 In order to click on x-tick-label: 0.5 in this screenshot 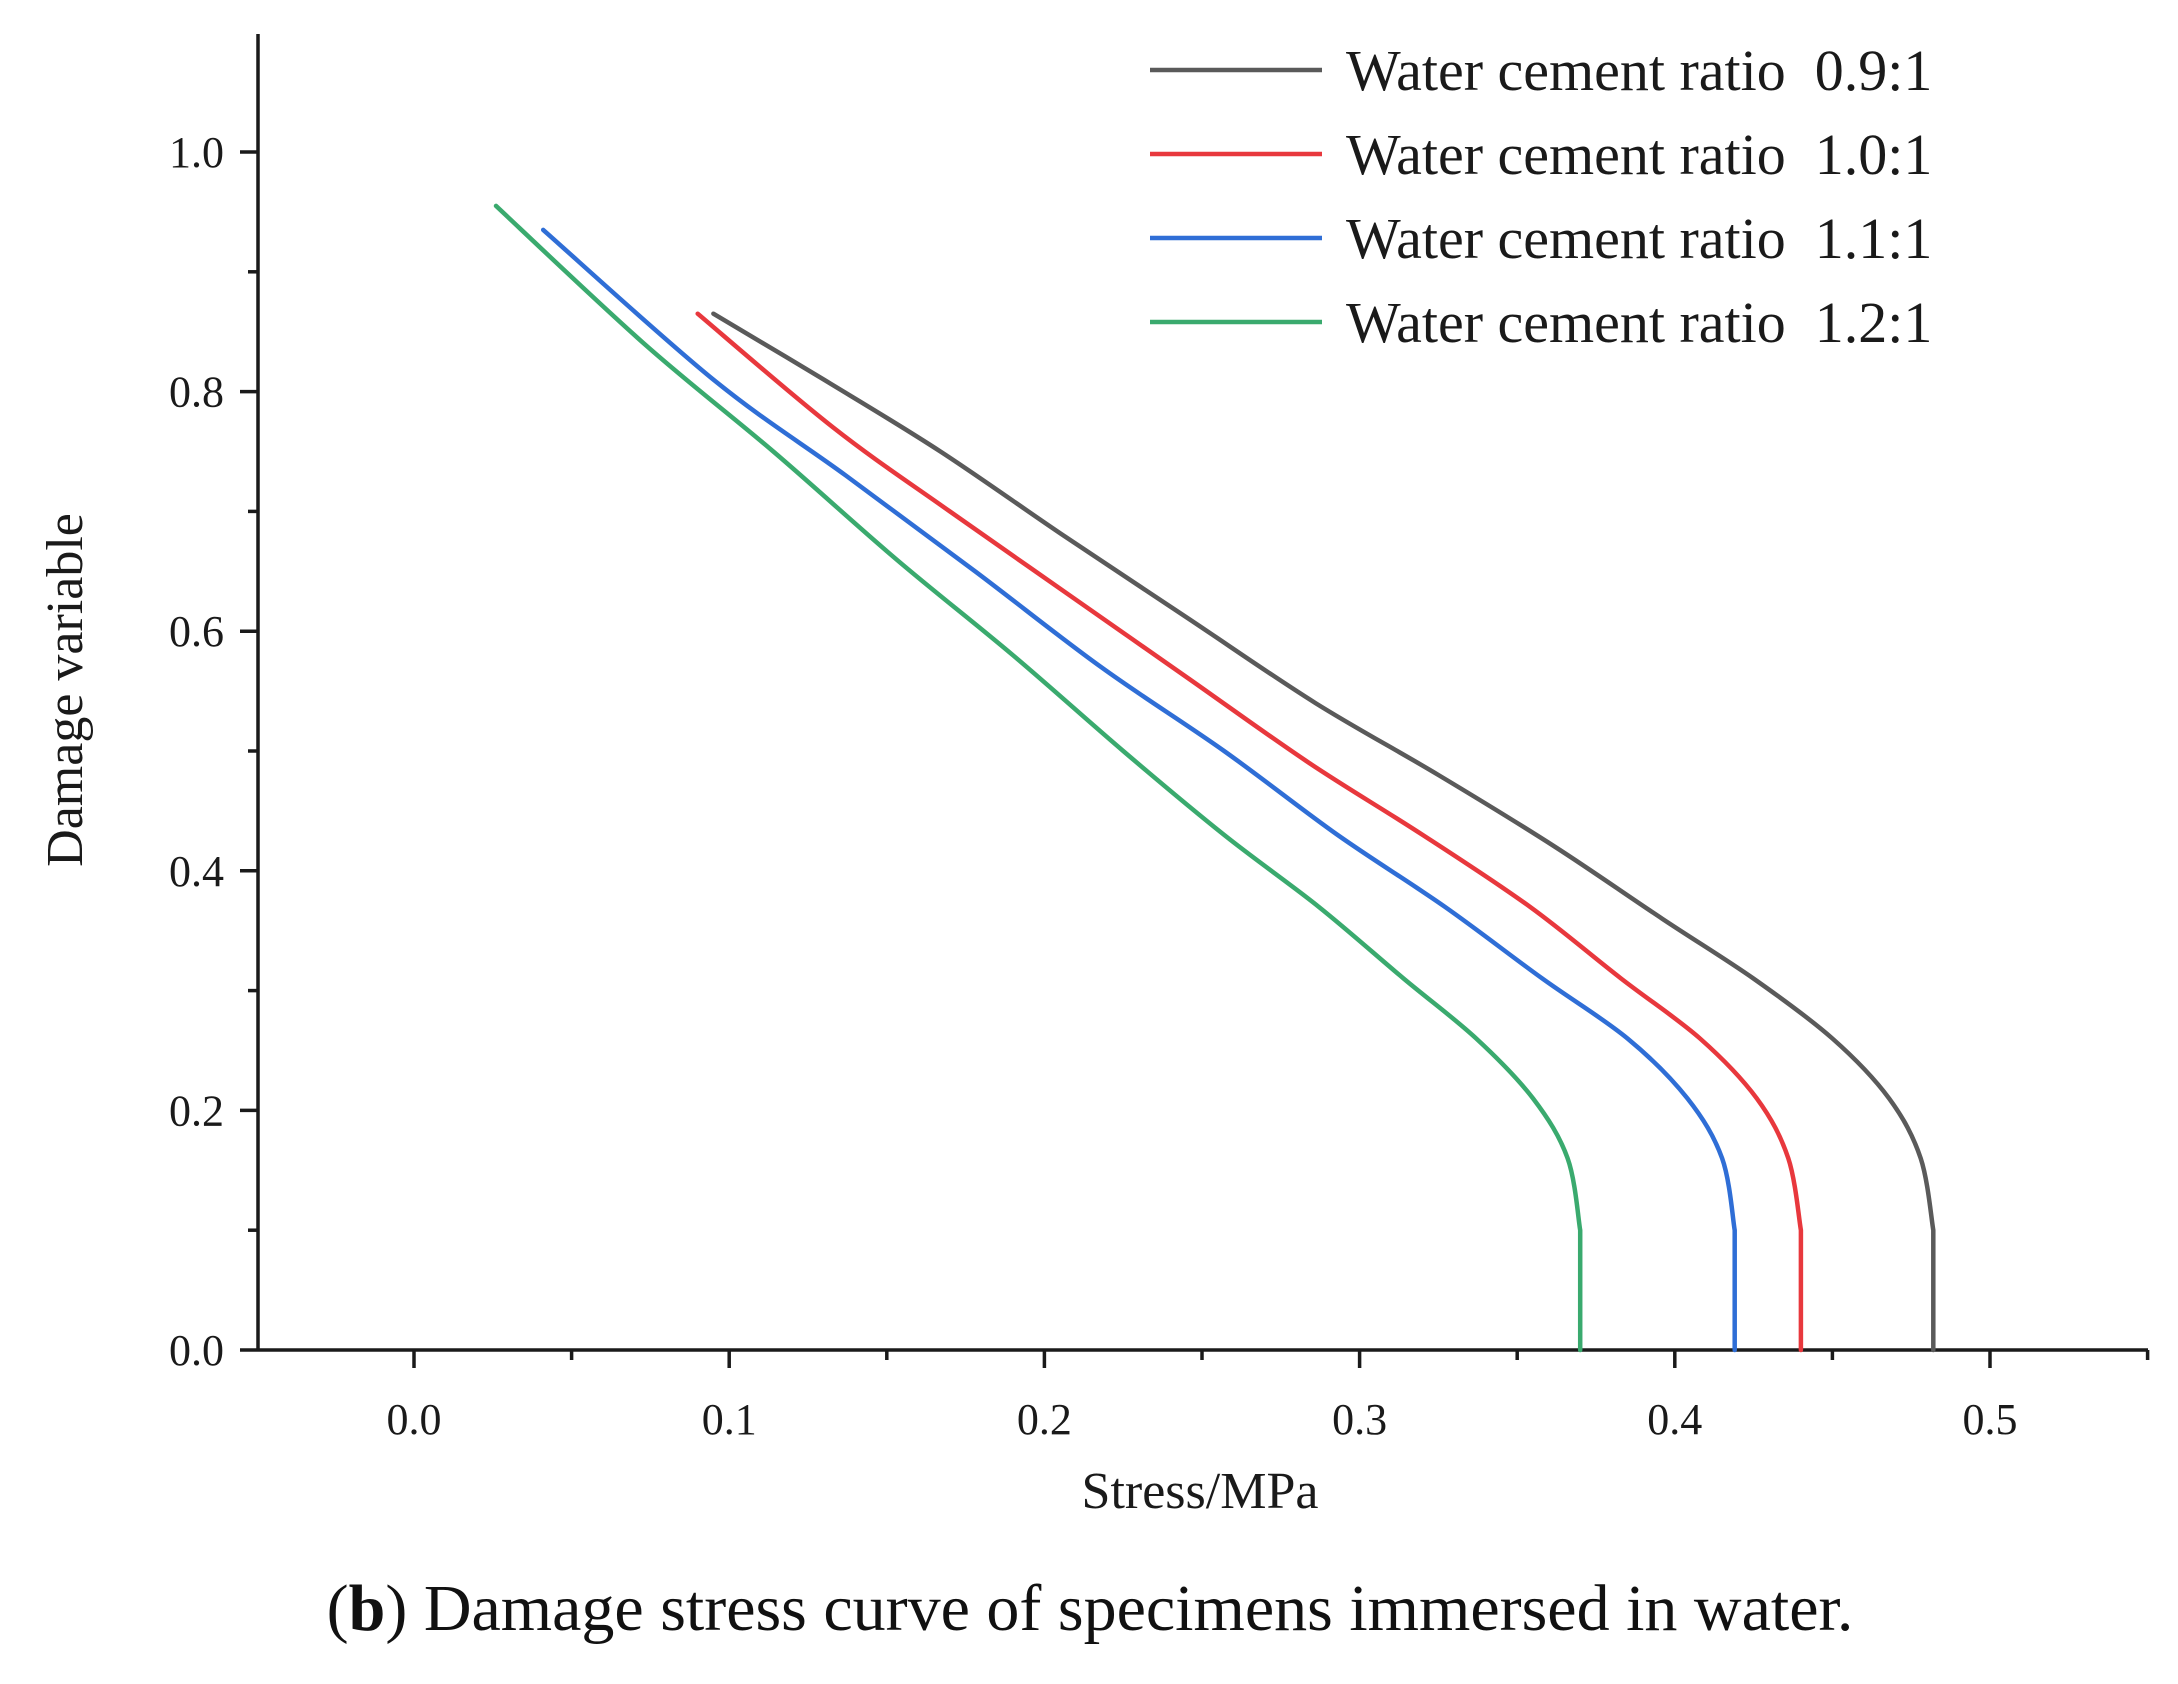, I will do `click(1990, 1419)`.